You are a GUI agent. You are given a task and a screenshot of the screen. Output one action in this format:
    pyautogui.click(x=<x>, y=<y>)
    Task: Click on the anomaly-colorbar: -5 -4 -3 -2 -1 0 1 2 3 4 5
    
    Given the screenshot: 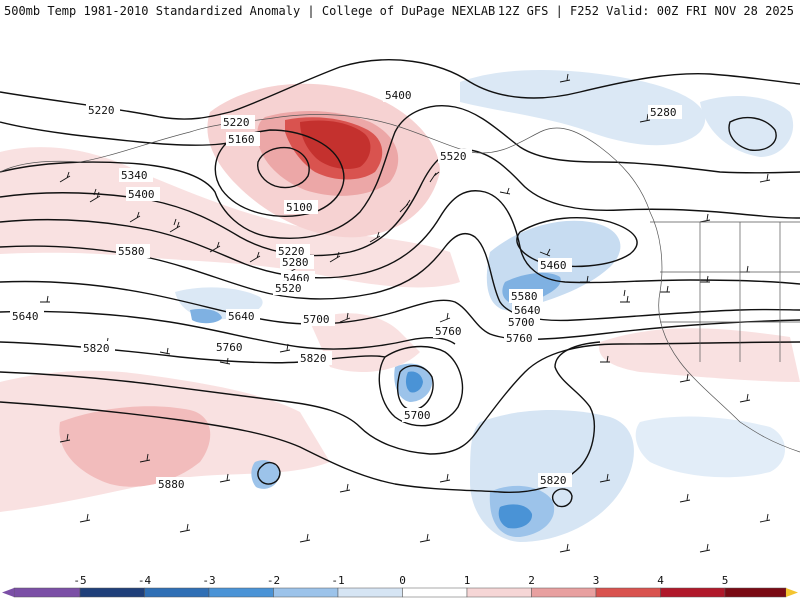 What is the action you would take?
    pyautogui.click(x=400, y=587)
    